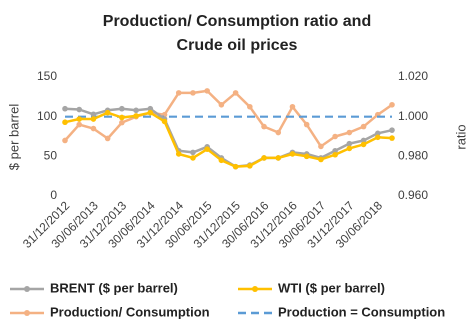 The image size is (474, 333). I want to click on y2-axis-title: ratio, so click(460, 136).